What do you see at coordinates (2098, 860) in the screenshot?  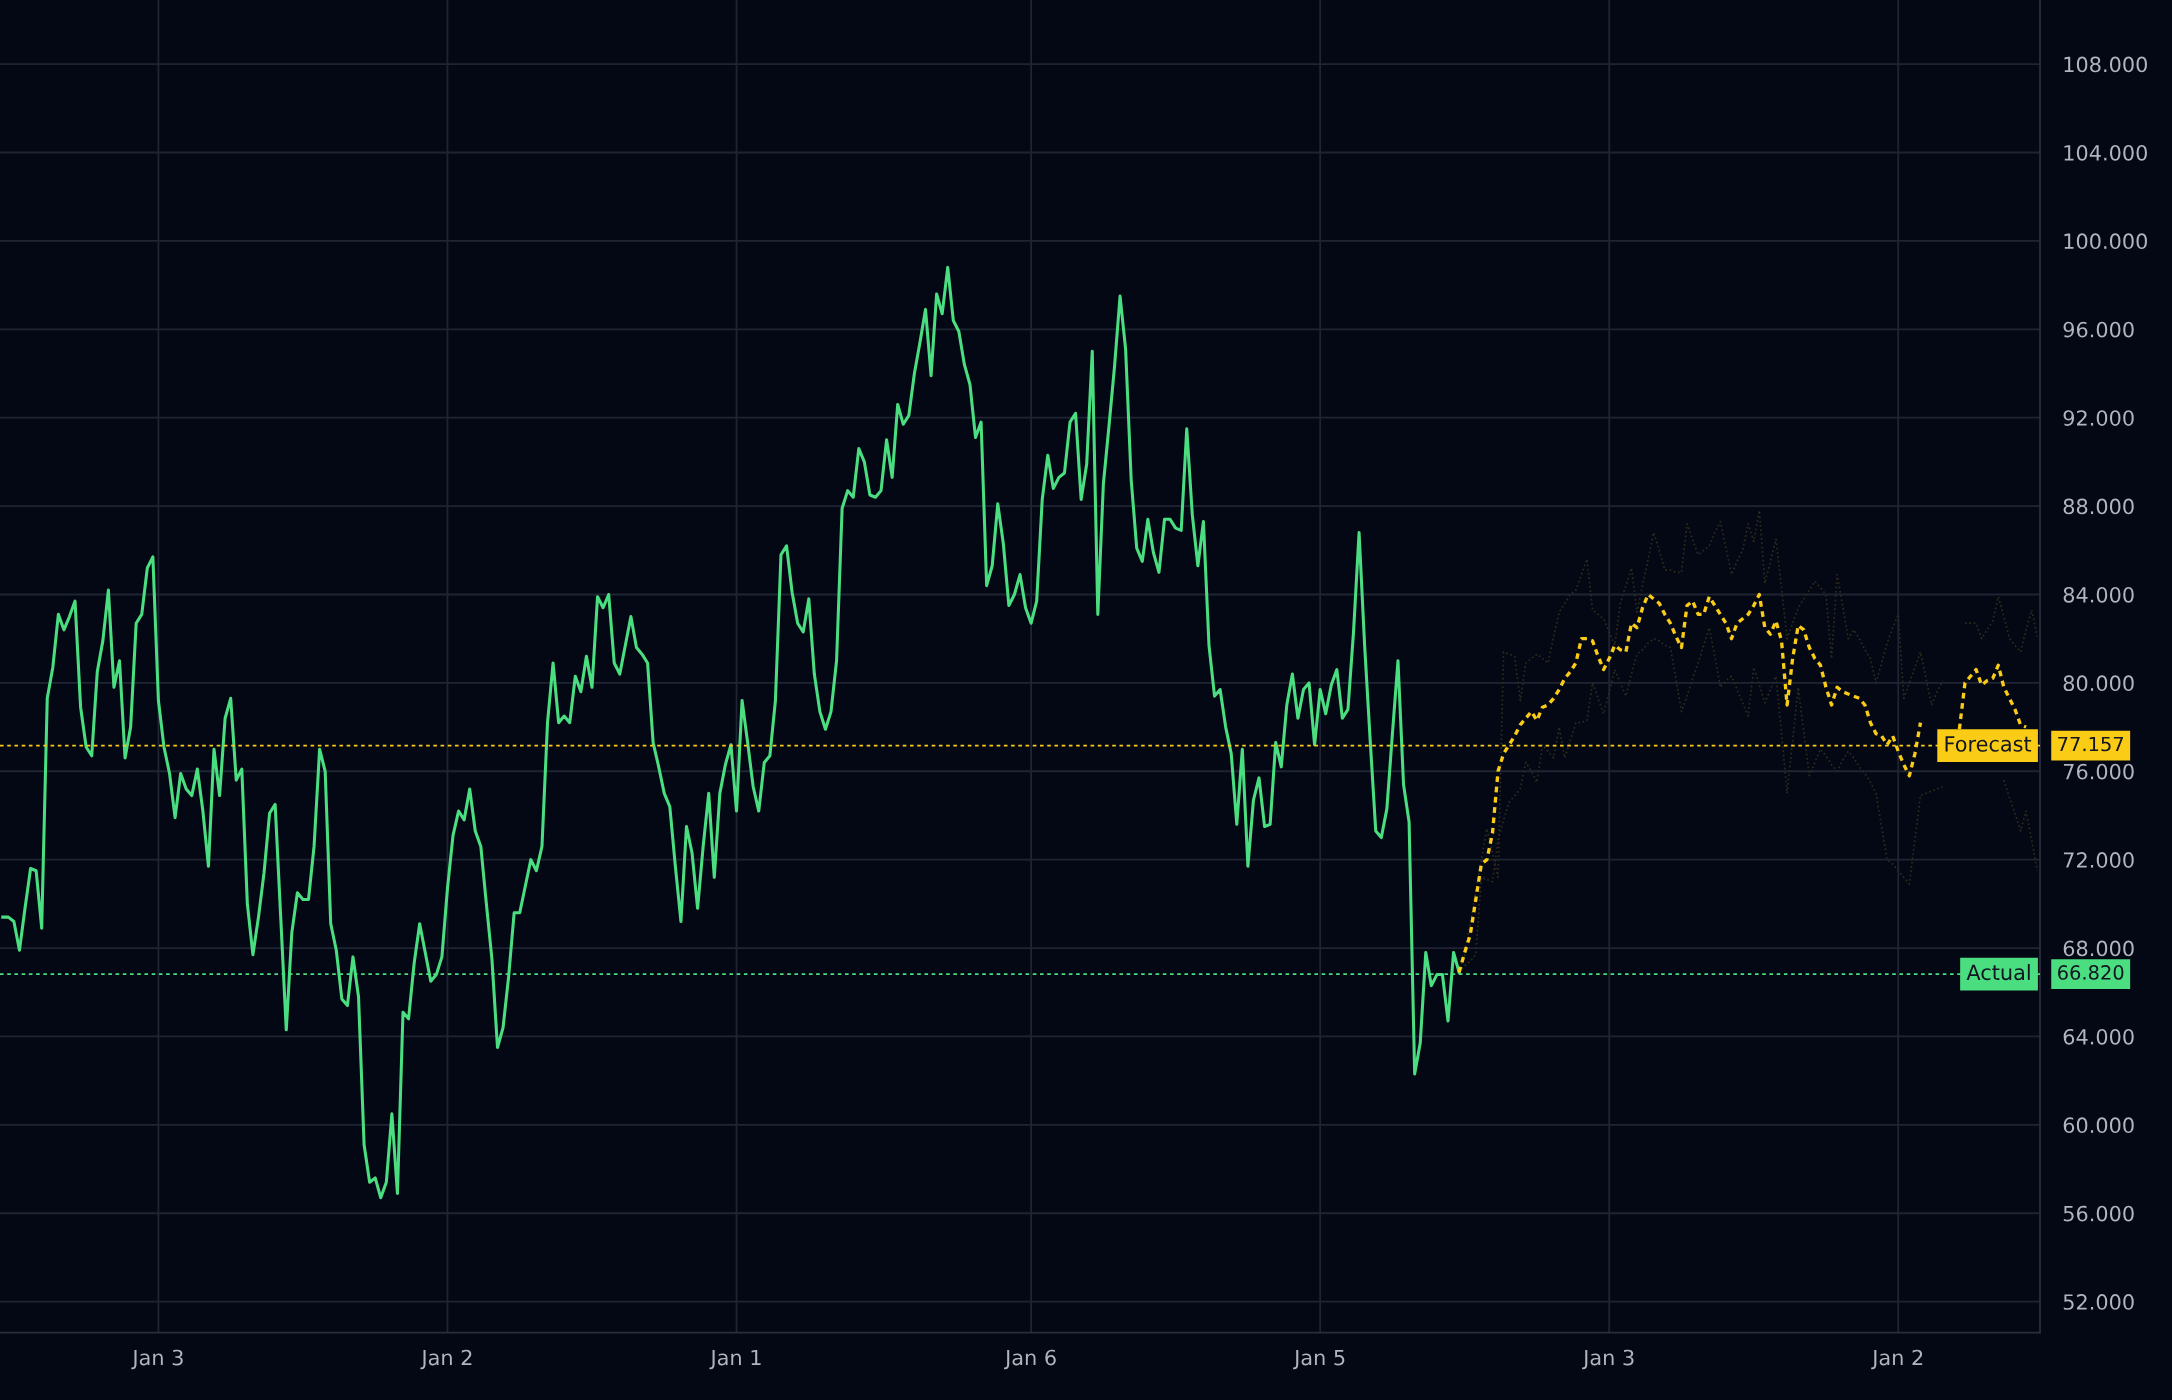 I see `y-tick-label: 72.000` at bounding box center [2098, 860].